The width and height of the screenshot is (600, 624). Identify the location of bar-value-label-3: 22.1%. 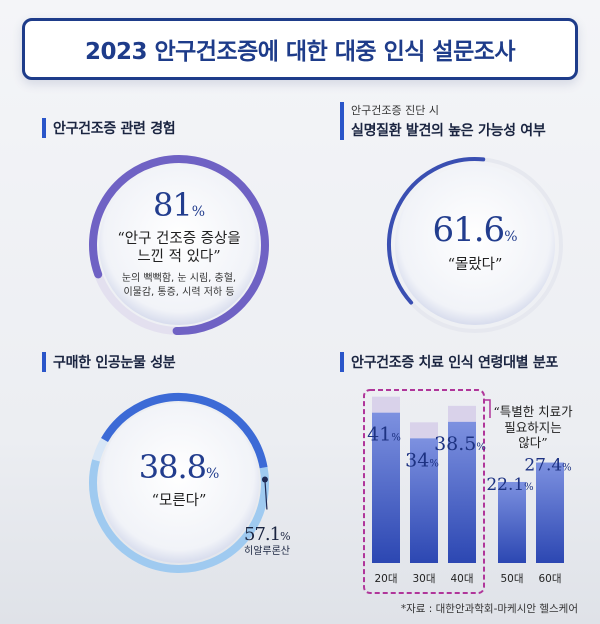
(509, 485).